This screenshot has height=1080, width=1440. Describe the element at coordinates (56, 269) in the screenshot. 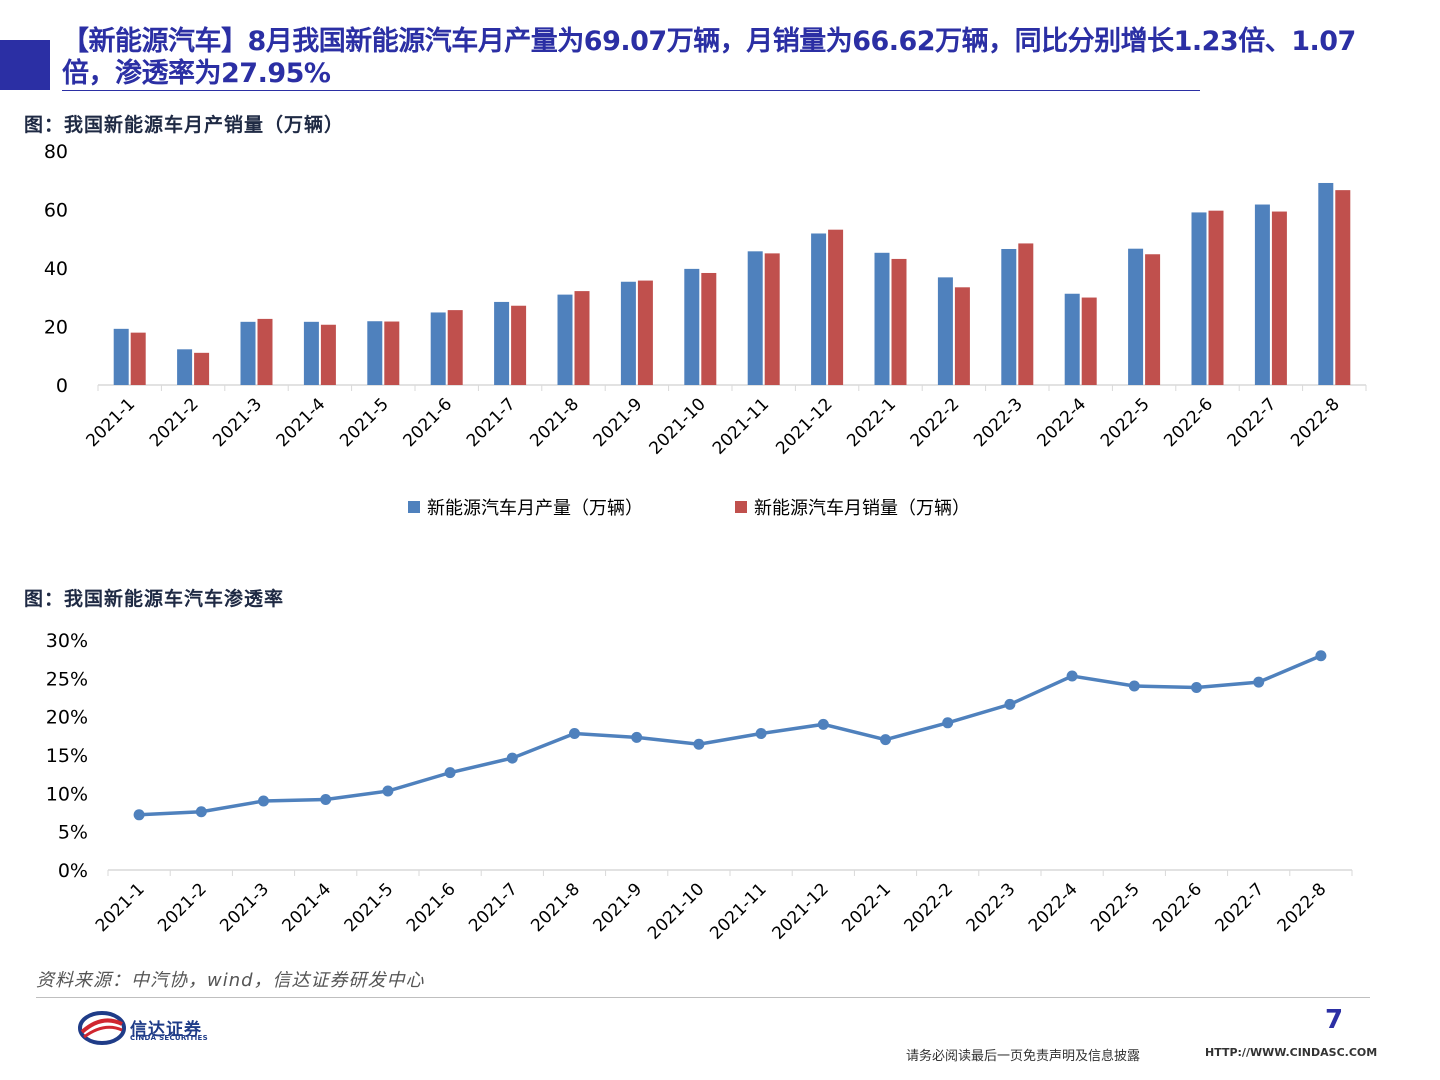

I see `y-tick-label: 40` at that location.